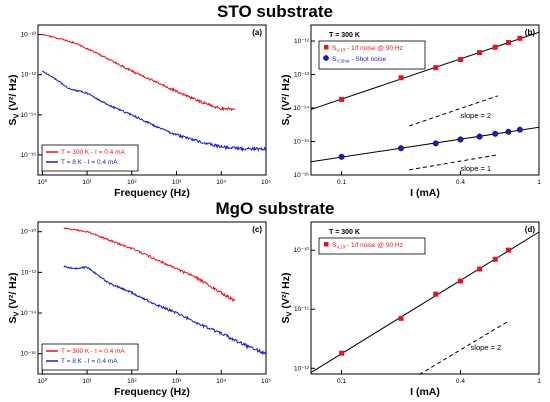 This screenshot has width=550, height=402. I want to click on panel-a-x-tick-label: 10⁵, so click(266, 182).